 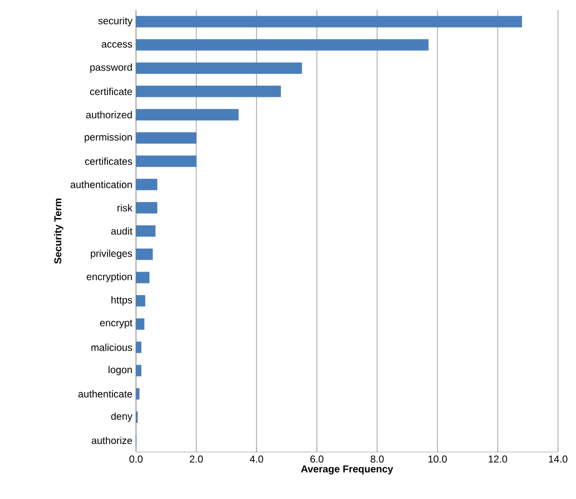 What do you see at coordinates (59, 231) in the screenshot?
I see `y-axis-title: Security Term` at bounding box center [59, 231].